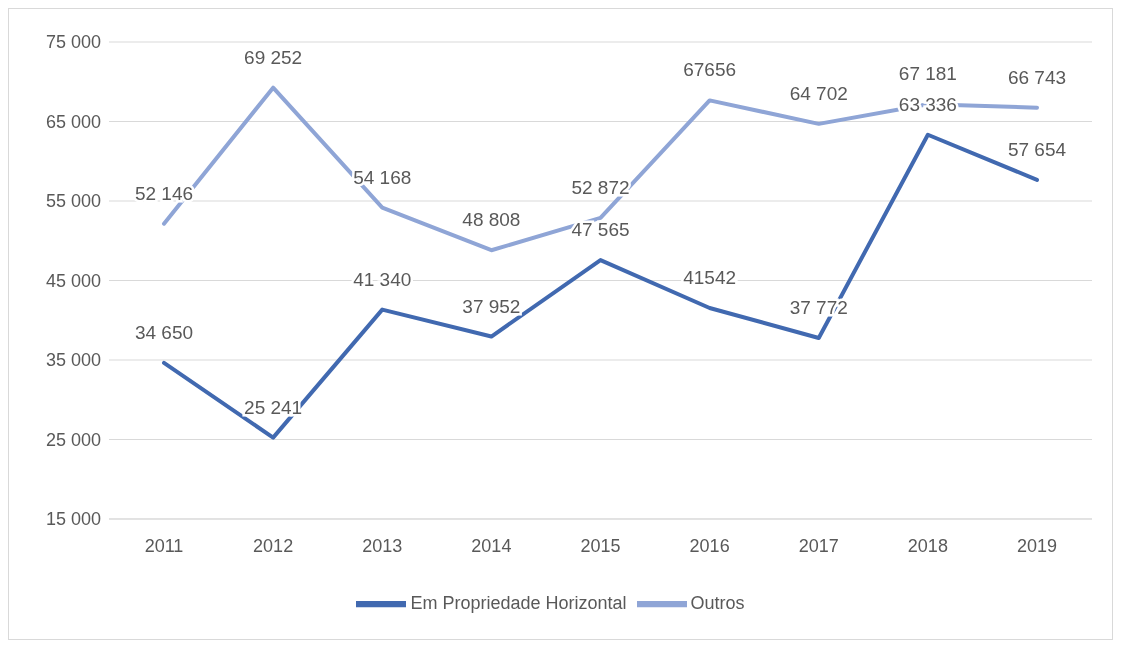  I want to click on data-label: 69 252, so click(273, 57).